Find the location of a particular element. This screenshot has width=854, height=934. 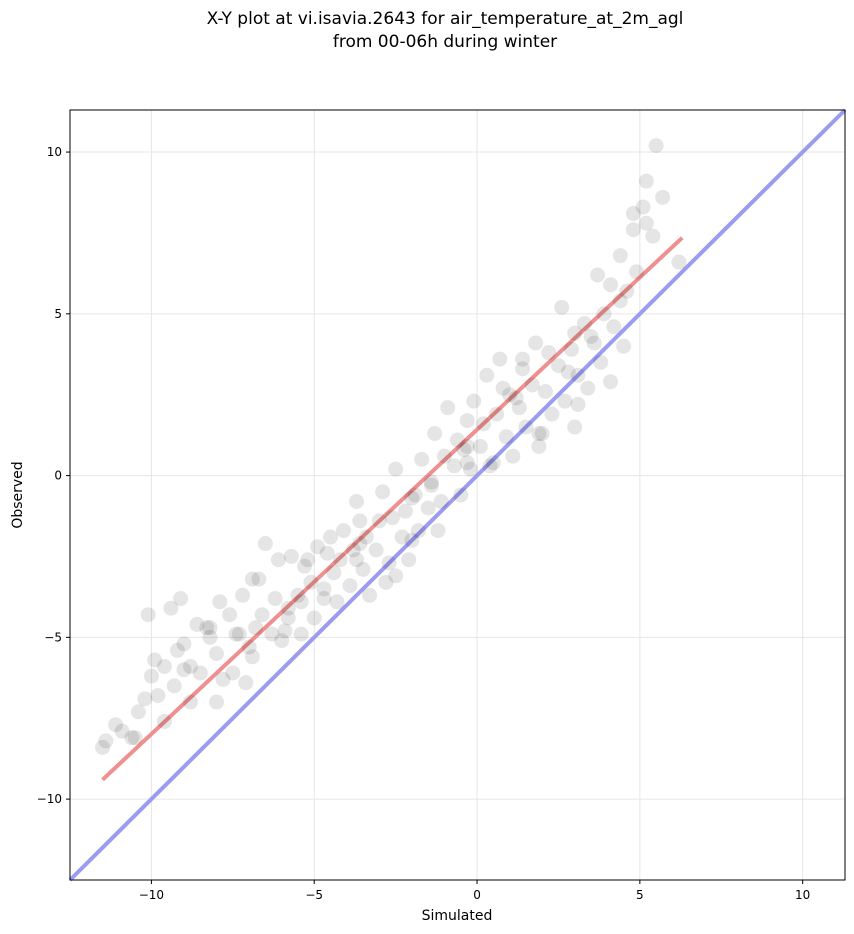

x-tick-label: −10 is located at coordinates (151, 895).